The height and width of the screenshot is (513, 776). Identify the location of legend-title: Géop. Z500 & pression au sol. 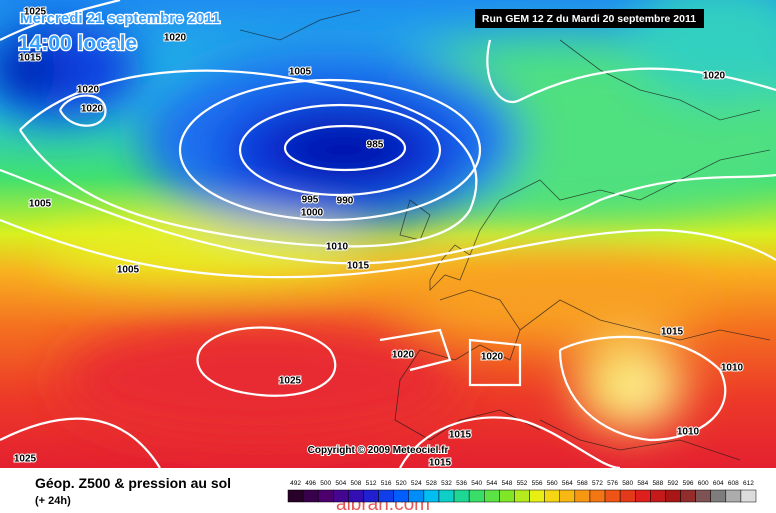
(133, 483).